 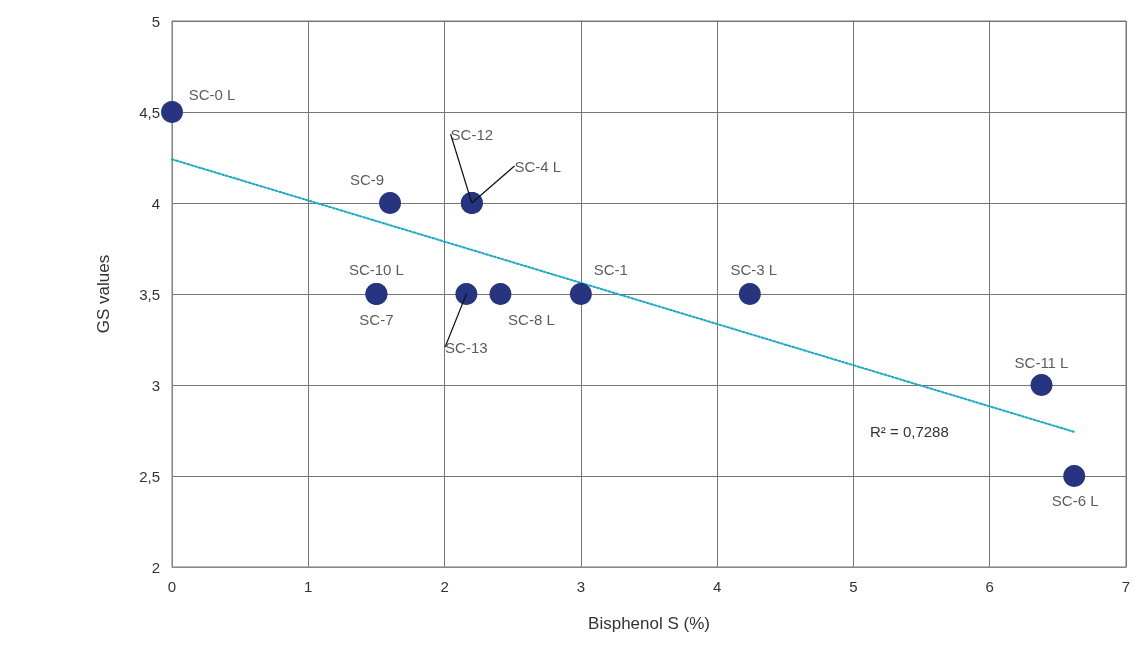 I want to click on y-tick-label: 4,5, so click(x=149, y=112).